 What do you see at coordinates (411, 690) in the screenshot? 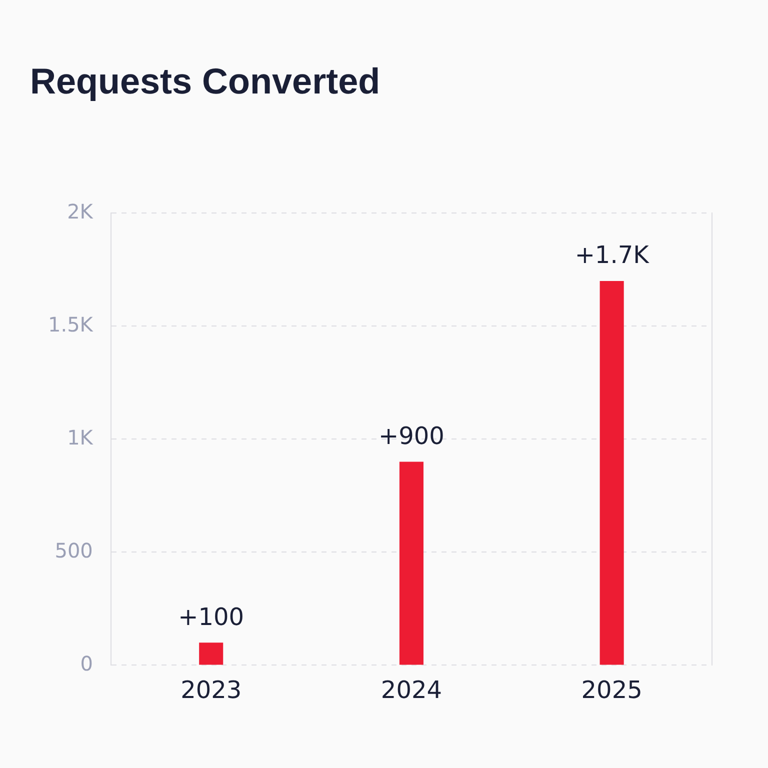
I see `x-tick-label: 2024` at bounding box center [411, 690].